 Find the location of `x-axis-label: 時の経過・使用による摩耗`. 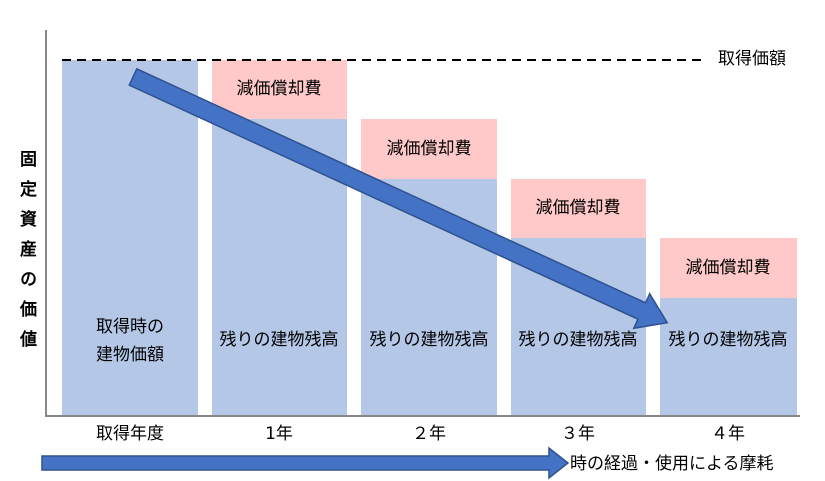

x-axis-label: 時の経過・使用による摩耗 is located at coordinates (672, 463).